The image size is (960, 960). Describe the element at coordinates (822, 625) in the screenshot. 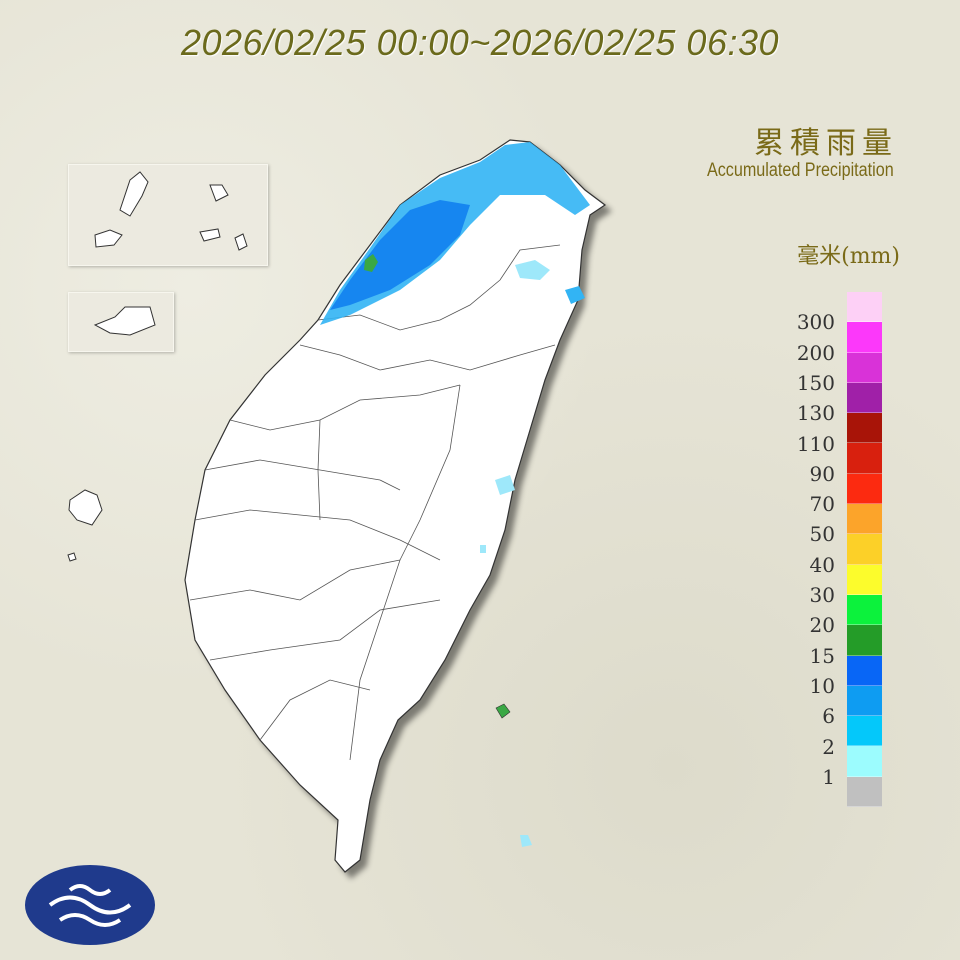

I see `legend-label: 20` at that location.